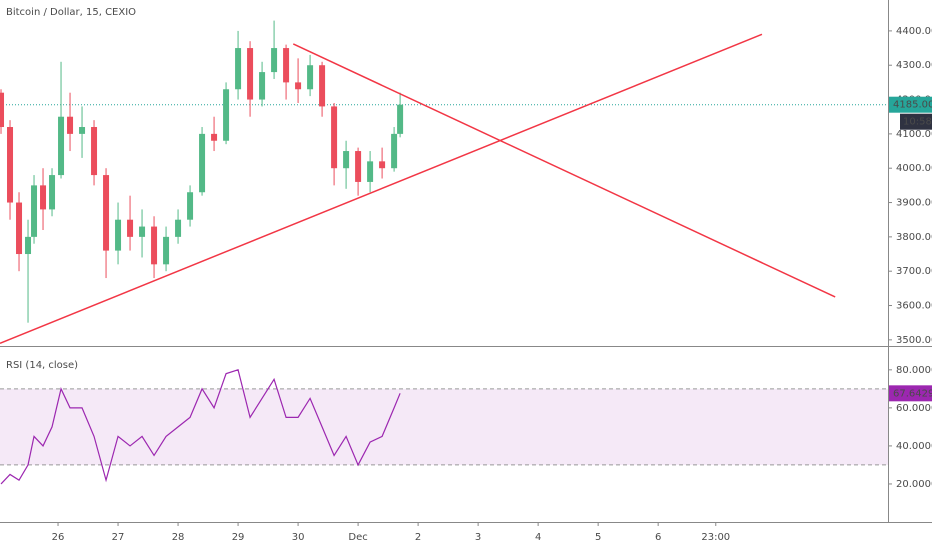  Describe the element at coordinates (914, 271) in the screenshot. I see `y-tick-label: 3700.00` at that location.